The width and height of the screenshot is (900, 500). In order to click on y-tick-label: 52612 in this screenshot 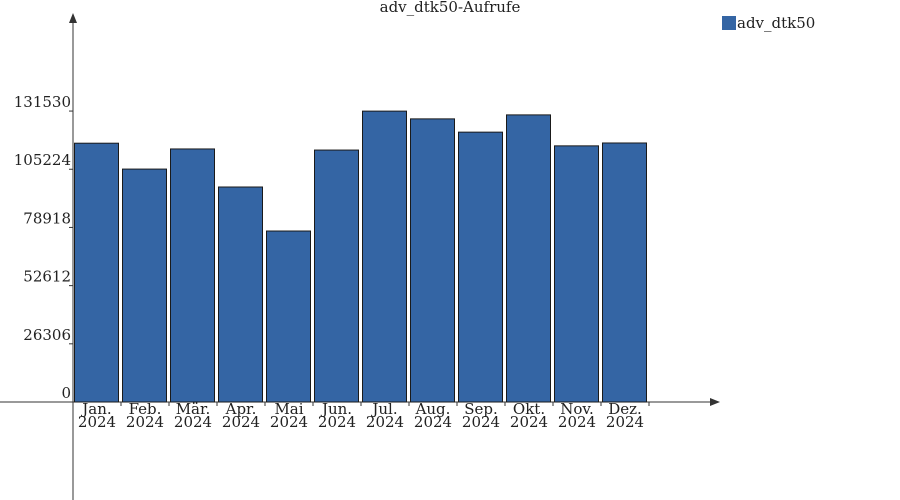, I will do `click(47, 277)`.